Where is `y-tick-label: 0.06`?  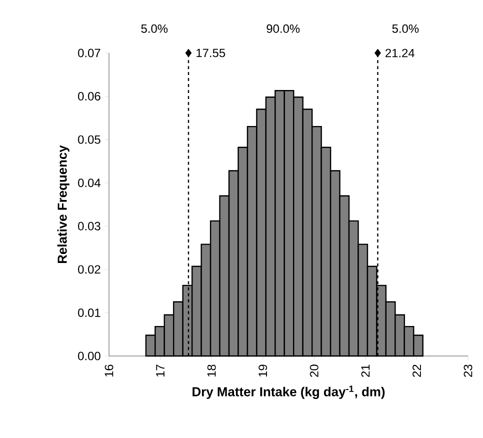 y-tick-label: 0.06 is located at coordinates (89, 96).